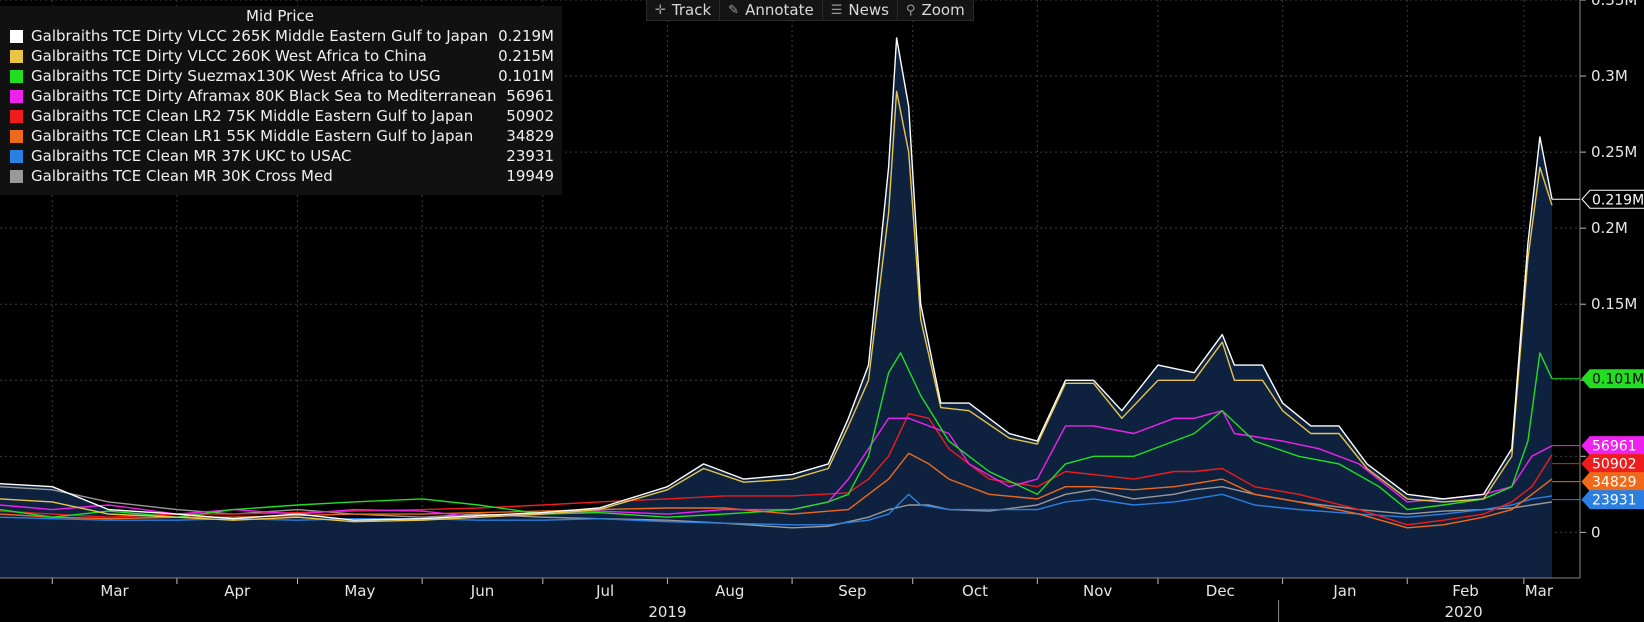 The width and height of the screenshot is (1644, 622). What do you see at coordinates (237, 591) in the screenshot?
I see `x-tick-label: Apr` at bounding box center [237, 591].